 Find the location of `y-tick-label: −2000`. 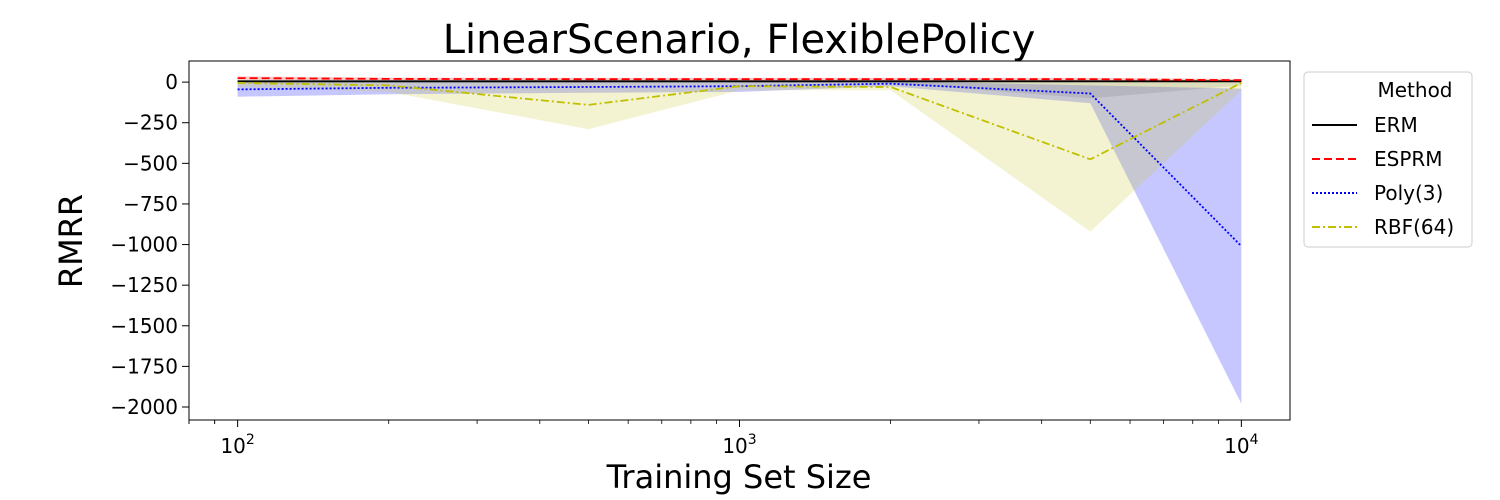

y-tick-label: −2000 is located at coordinates (144, 407).